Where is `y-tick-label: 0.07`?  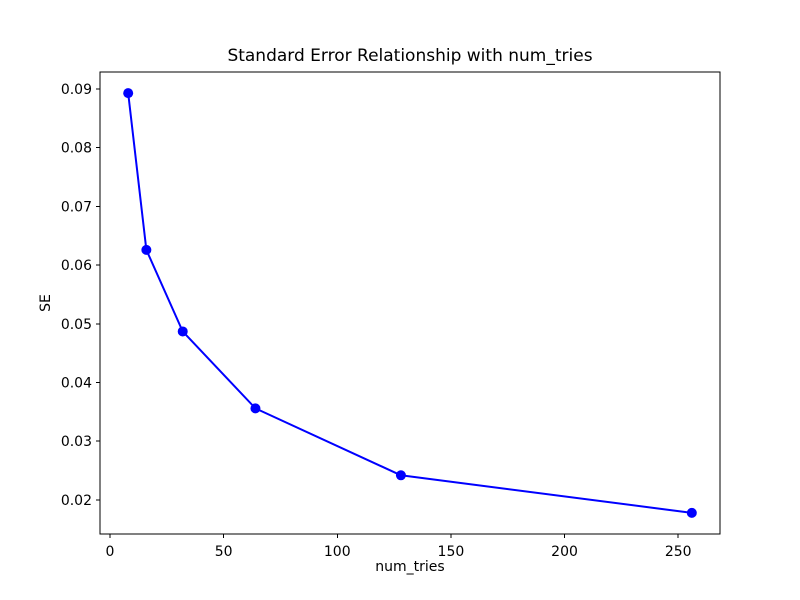 y-tick-label: 0.07 is located at coordinates (76, 207).